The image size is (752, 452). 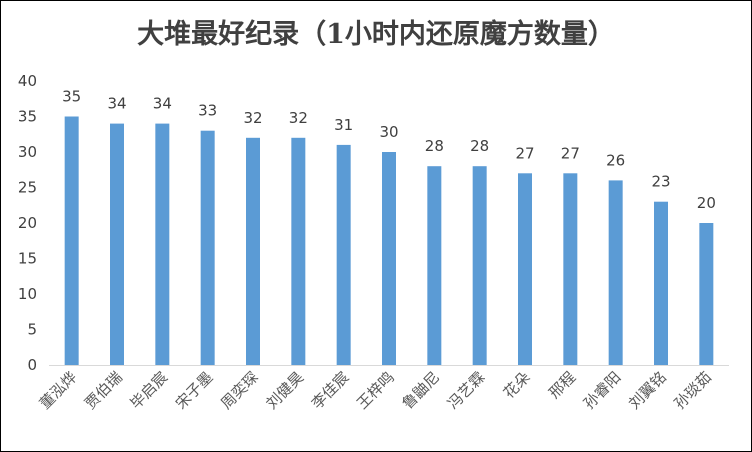 I want to click on data-label: 20, so click(x=706, y=203).